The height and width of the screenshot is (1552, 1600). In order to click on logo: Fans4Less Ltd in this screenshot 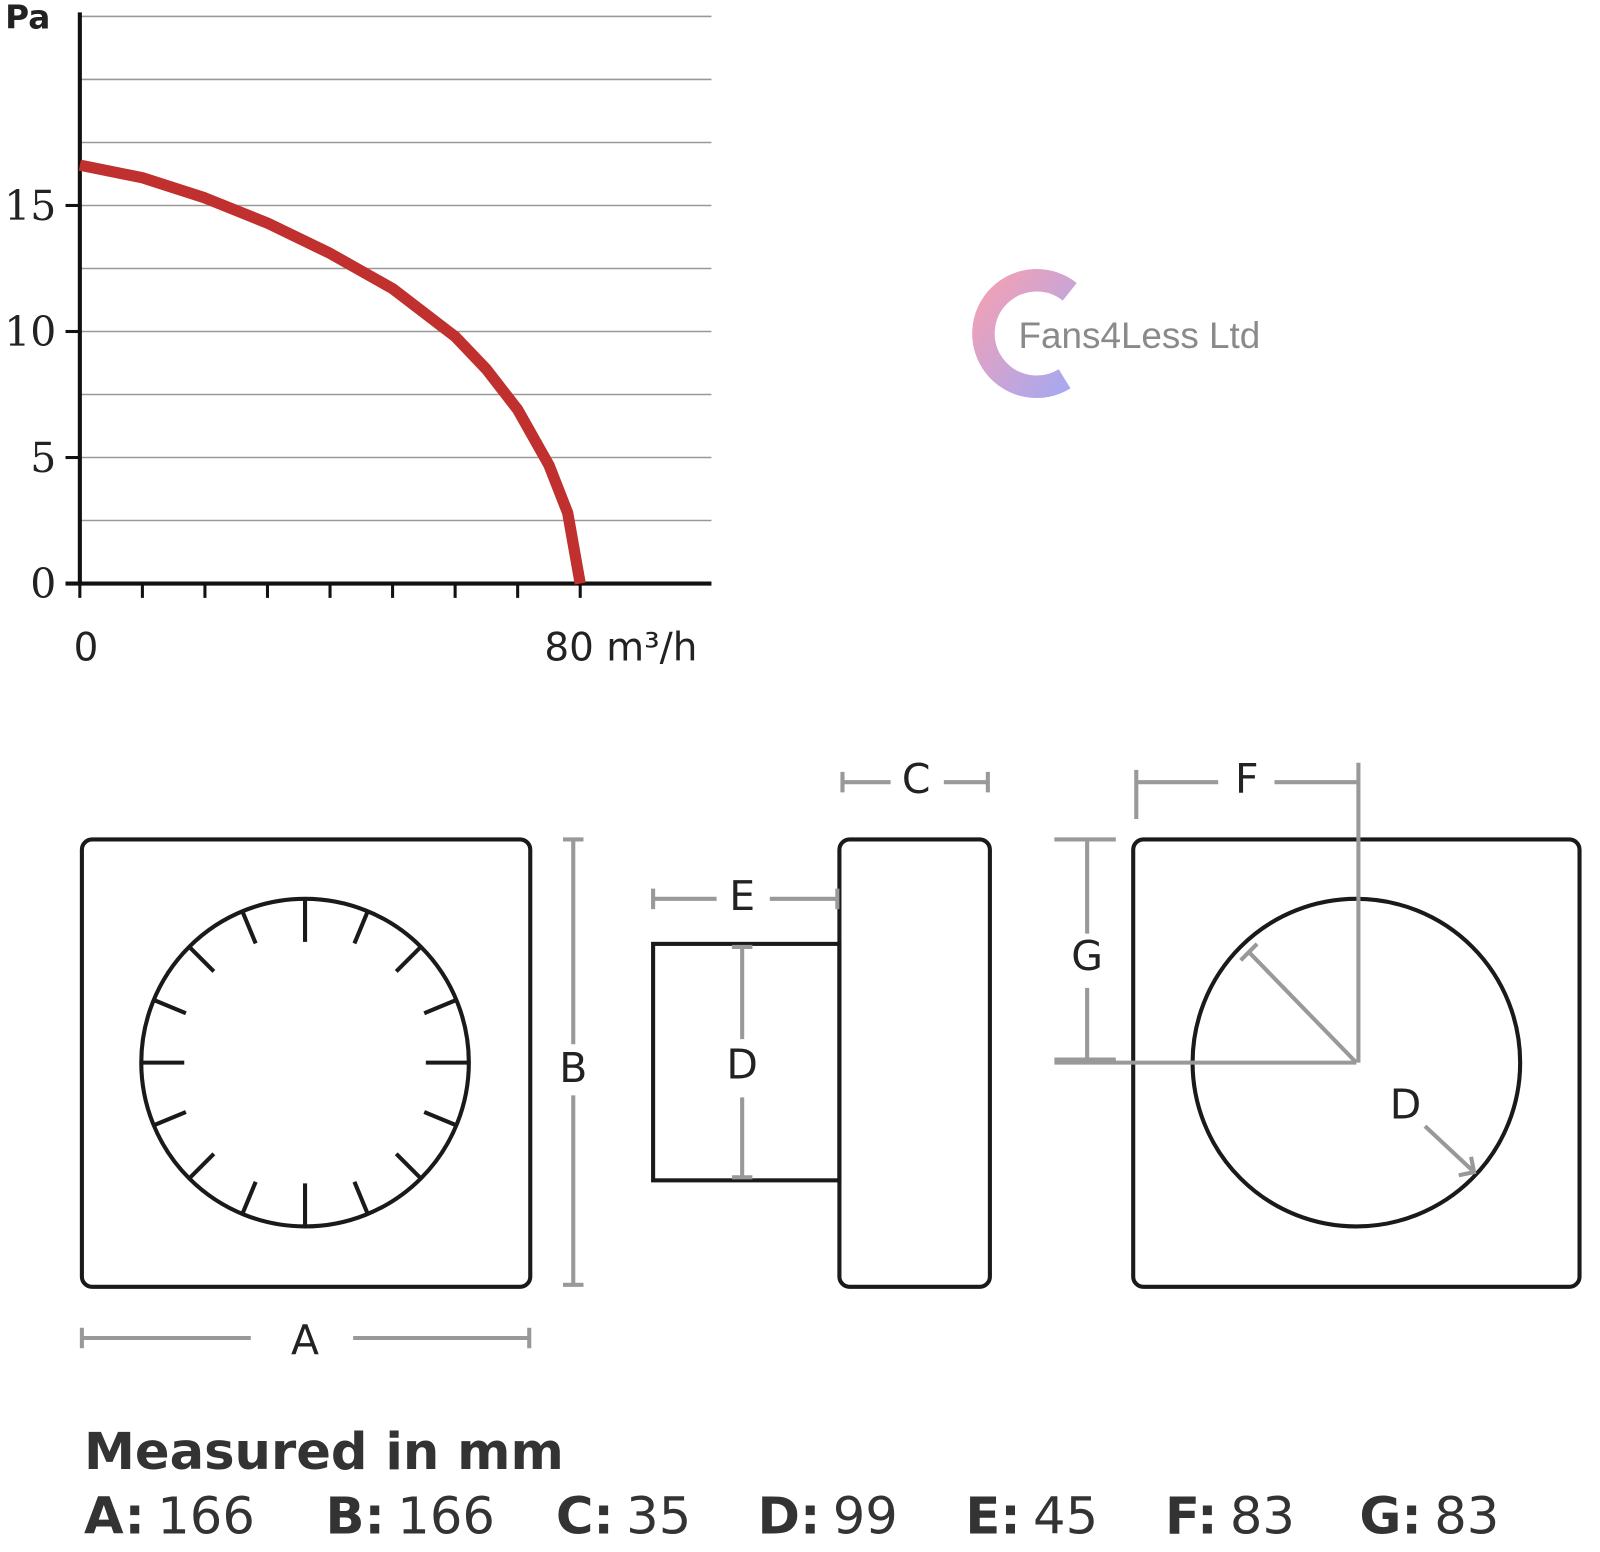, I will do `click(1116, 333)`.